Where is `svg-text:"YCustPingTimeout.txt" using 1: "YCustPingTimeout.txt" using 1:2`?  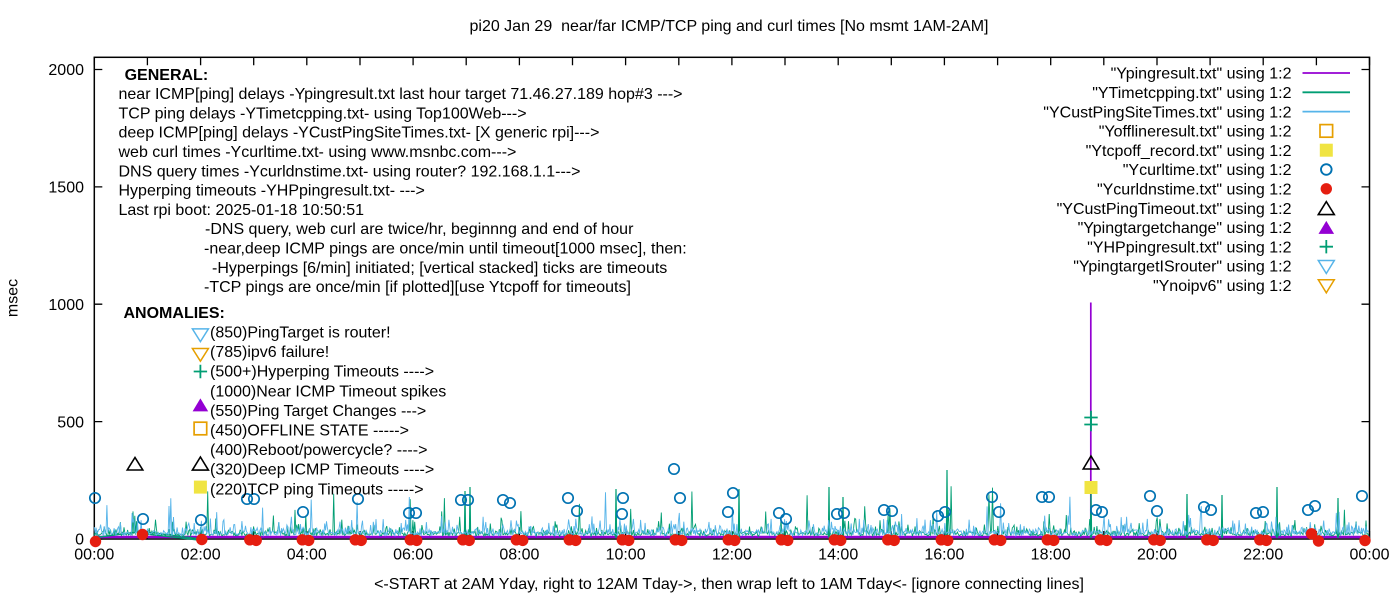
svg-text:"YCustPingTimeout.txt" using 1: "YCustPingTimeout.txt" using 1:2 is located at coordinates (1174, 209).